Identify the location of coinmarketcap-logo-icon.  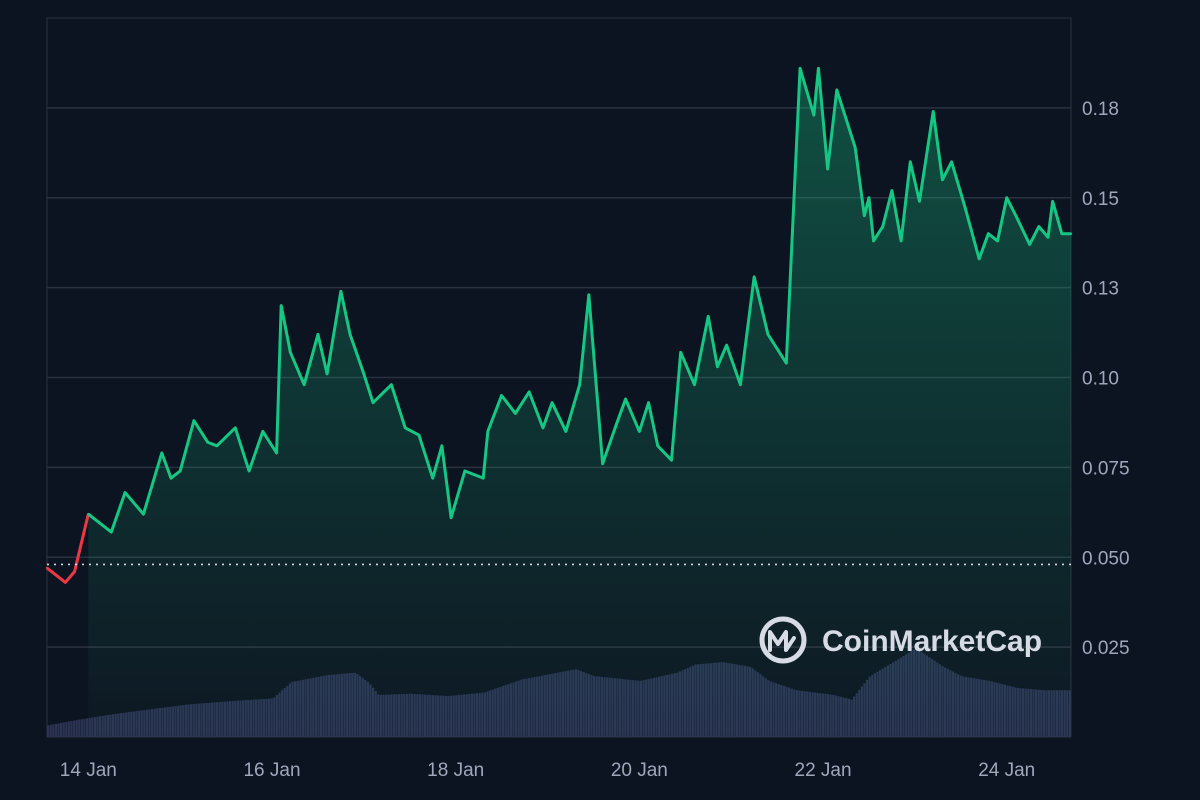
(783, 640).